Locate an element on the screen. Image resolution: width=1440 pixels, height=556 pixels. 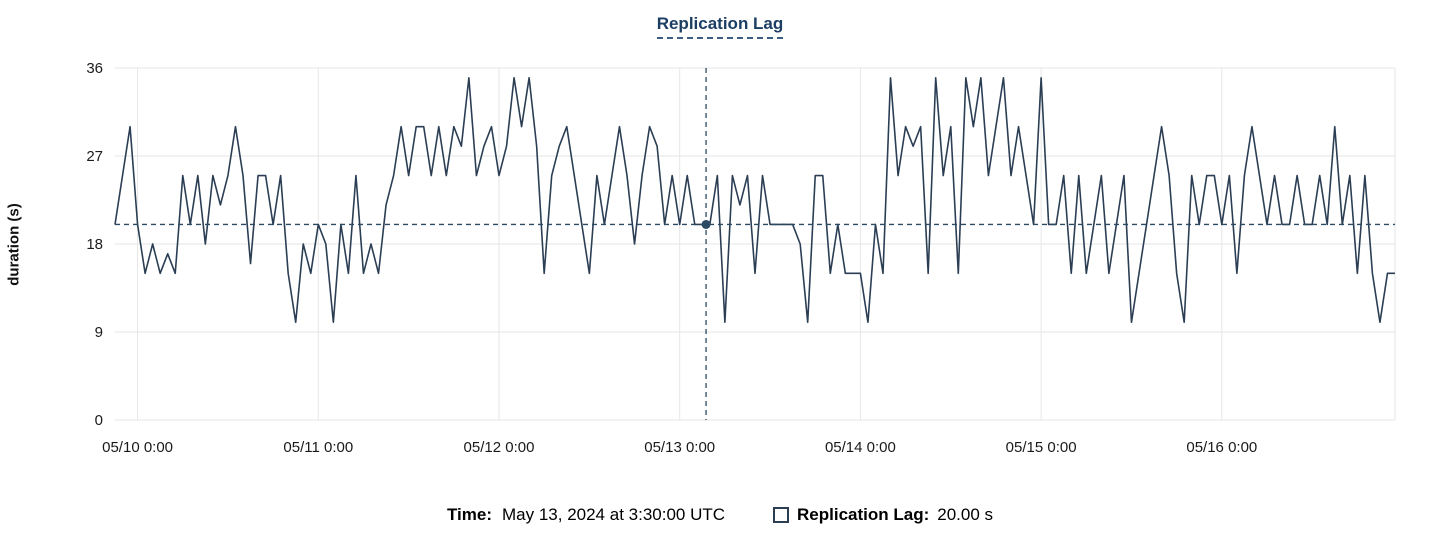
y-tick-labels: 0 9 18 27 36 is located at coordinates (94, 244).